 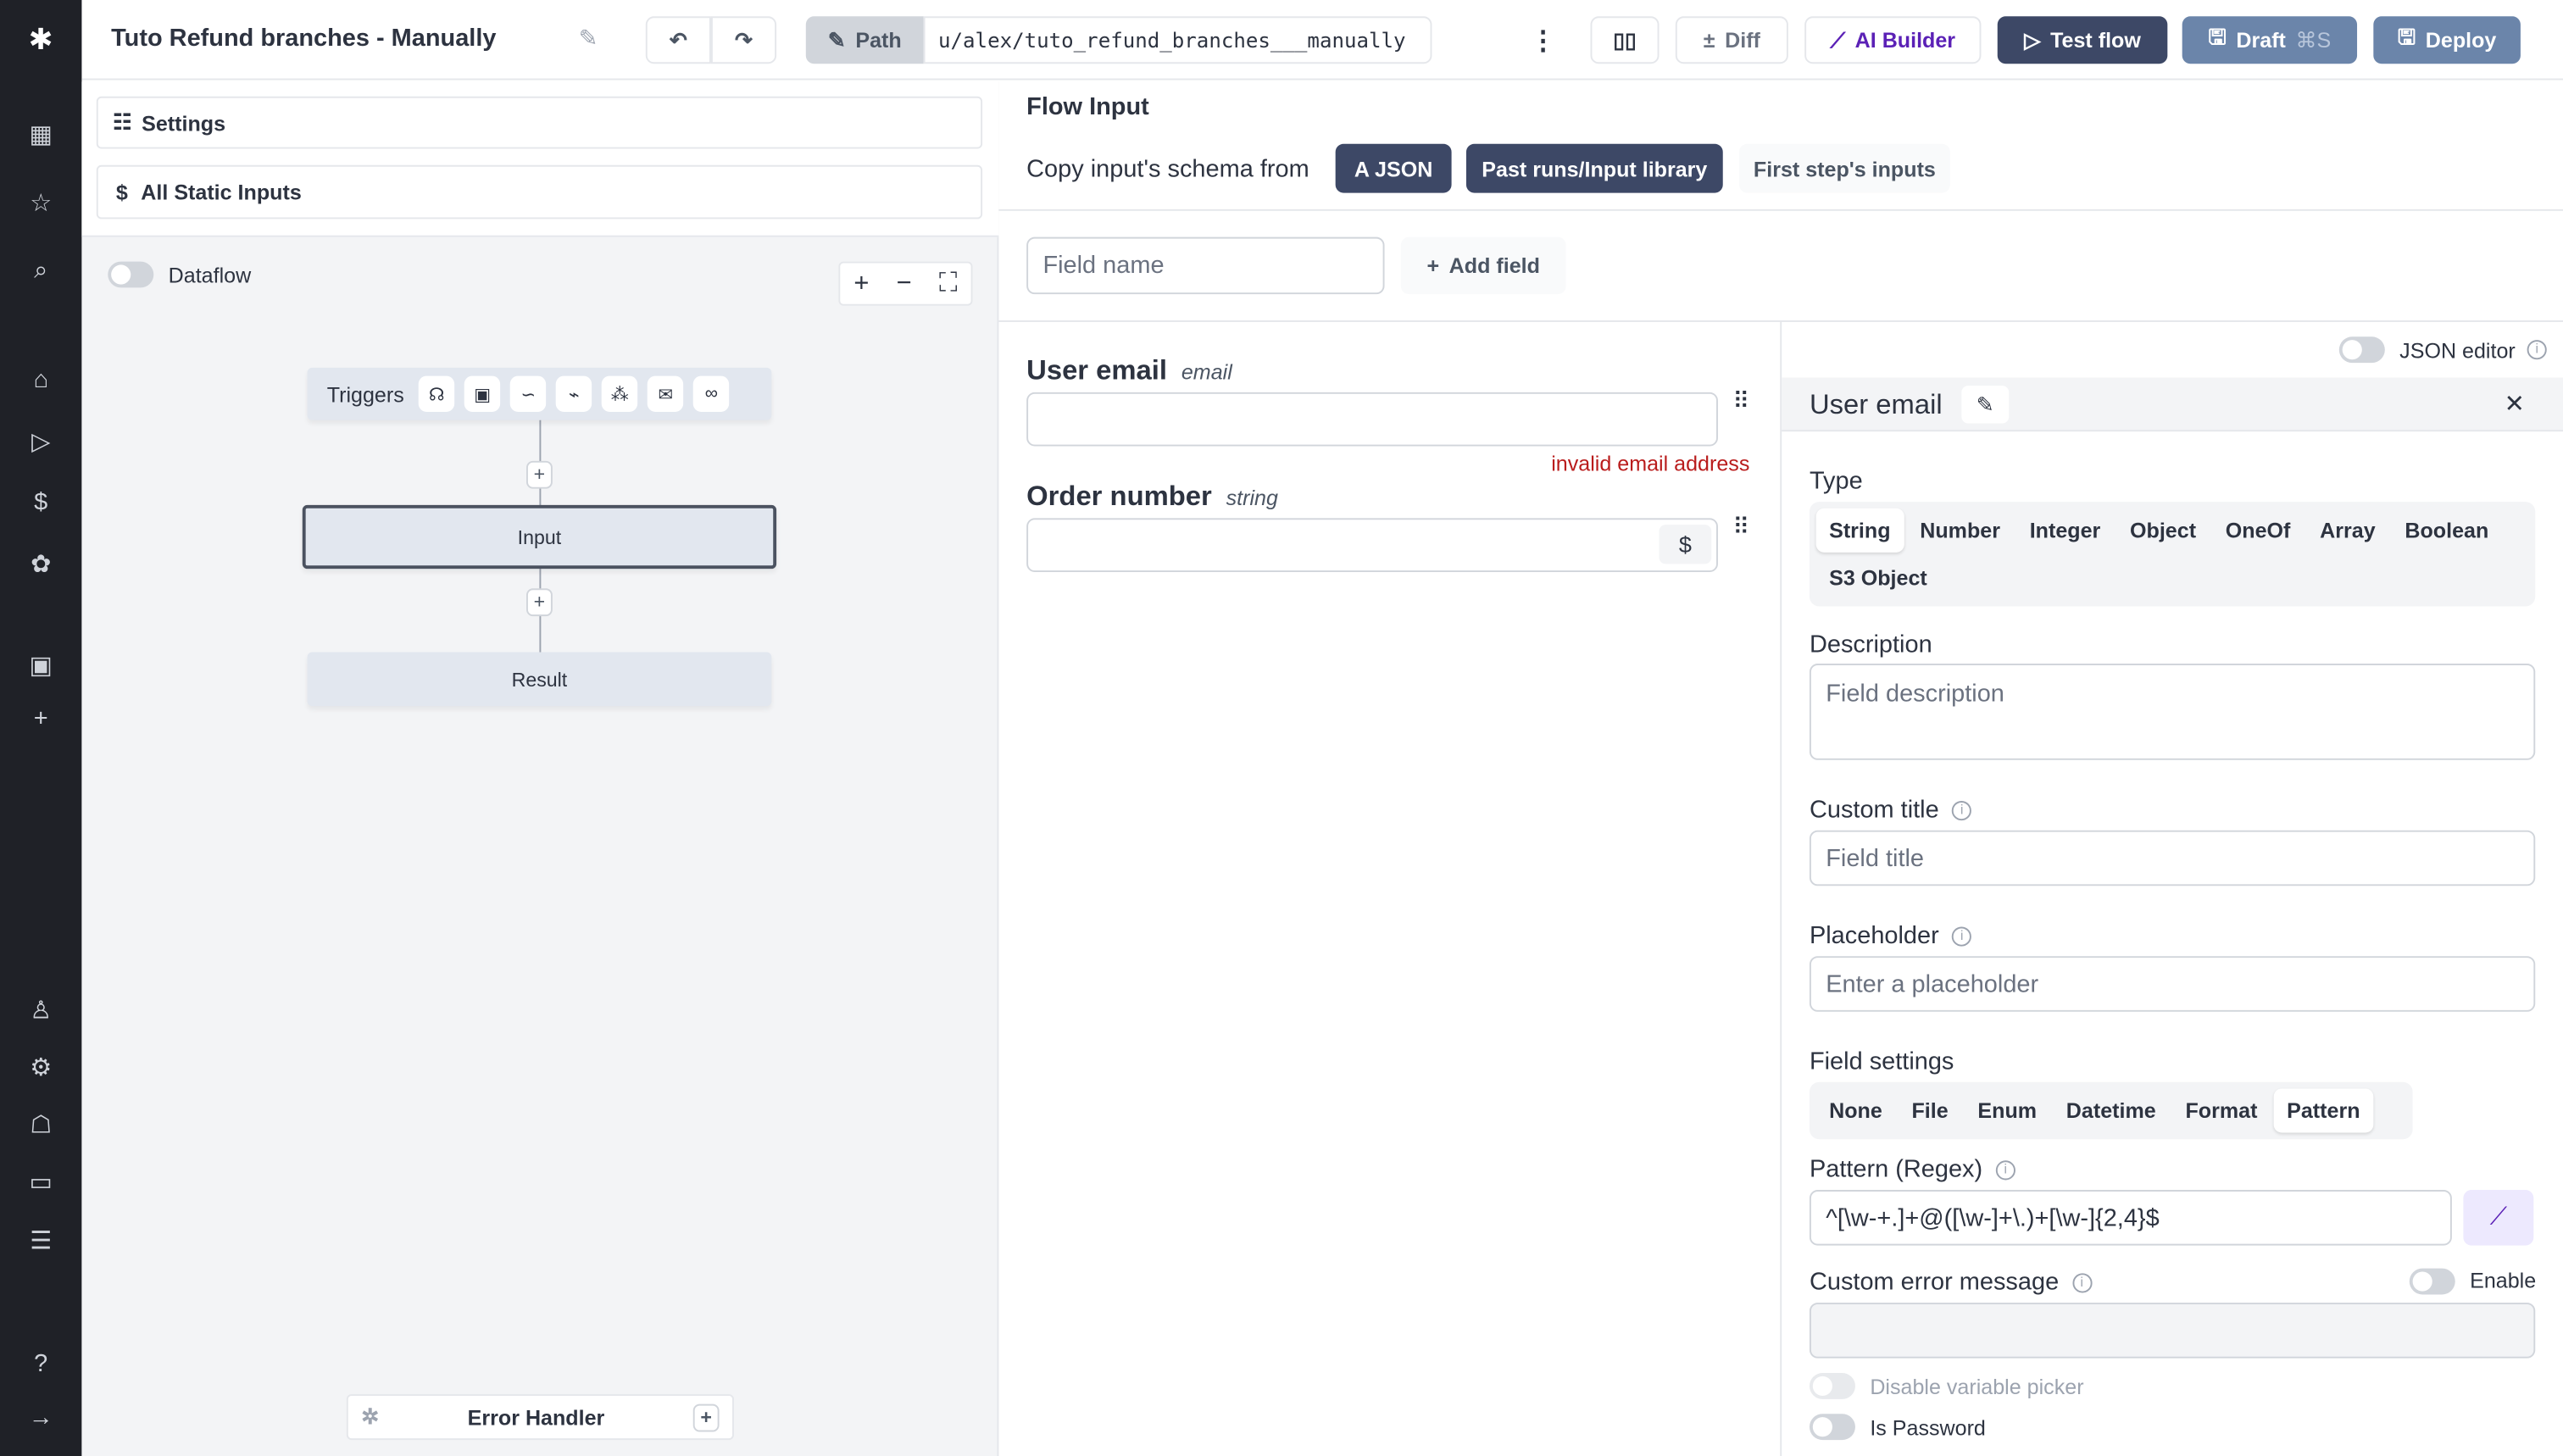 I want to click on type-option: Boolean, so click(x=2447, y=530).